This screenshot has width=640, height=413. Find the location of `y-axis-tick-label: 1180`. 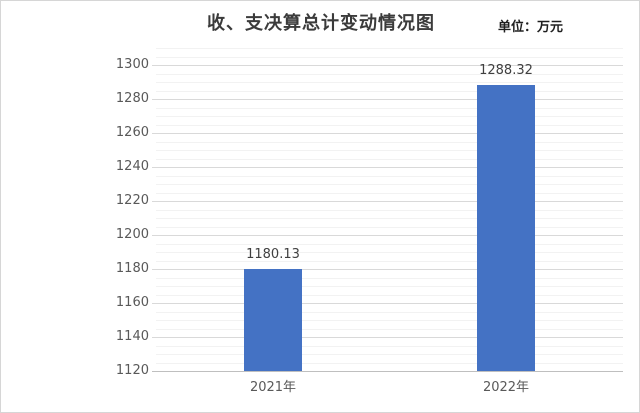

y-axis-tick-label: 1180 is located at coordinates (132, 268).